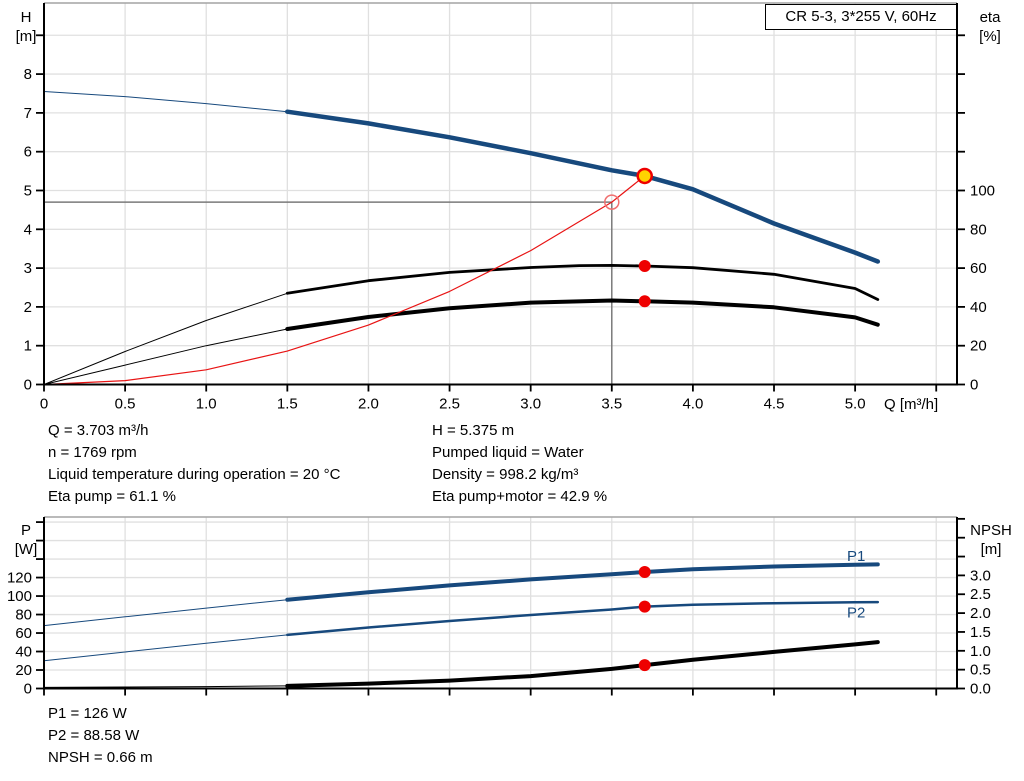  I want to click on svg-text: 4.0, so click(692, 404).